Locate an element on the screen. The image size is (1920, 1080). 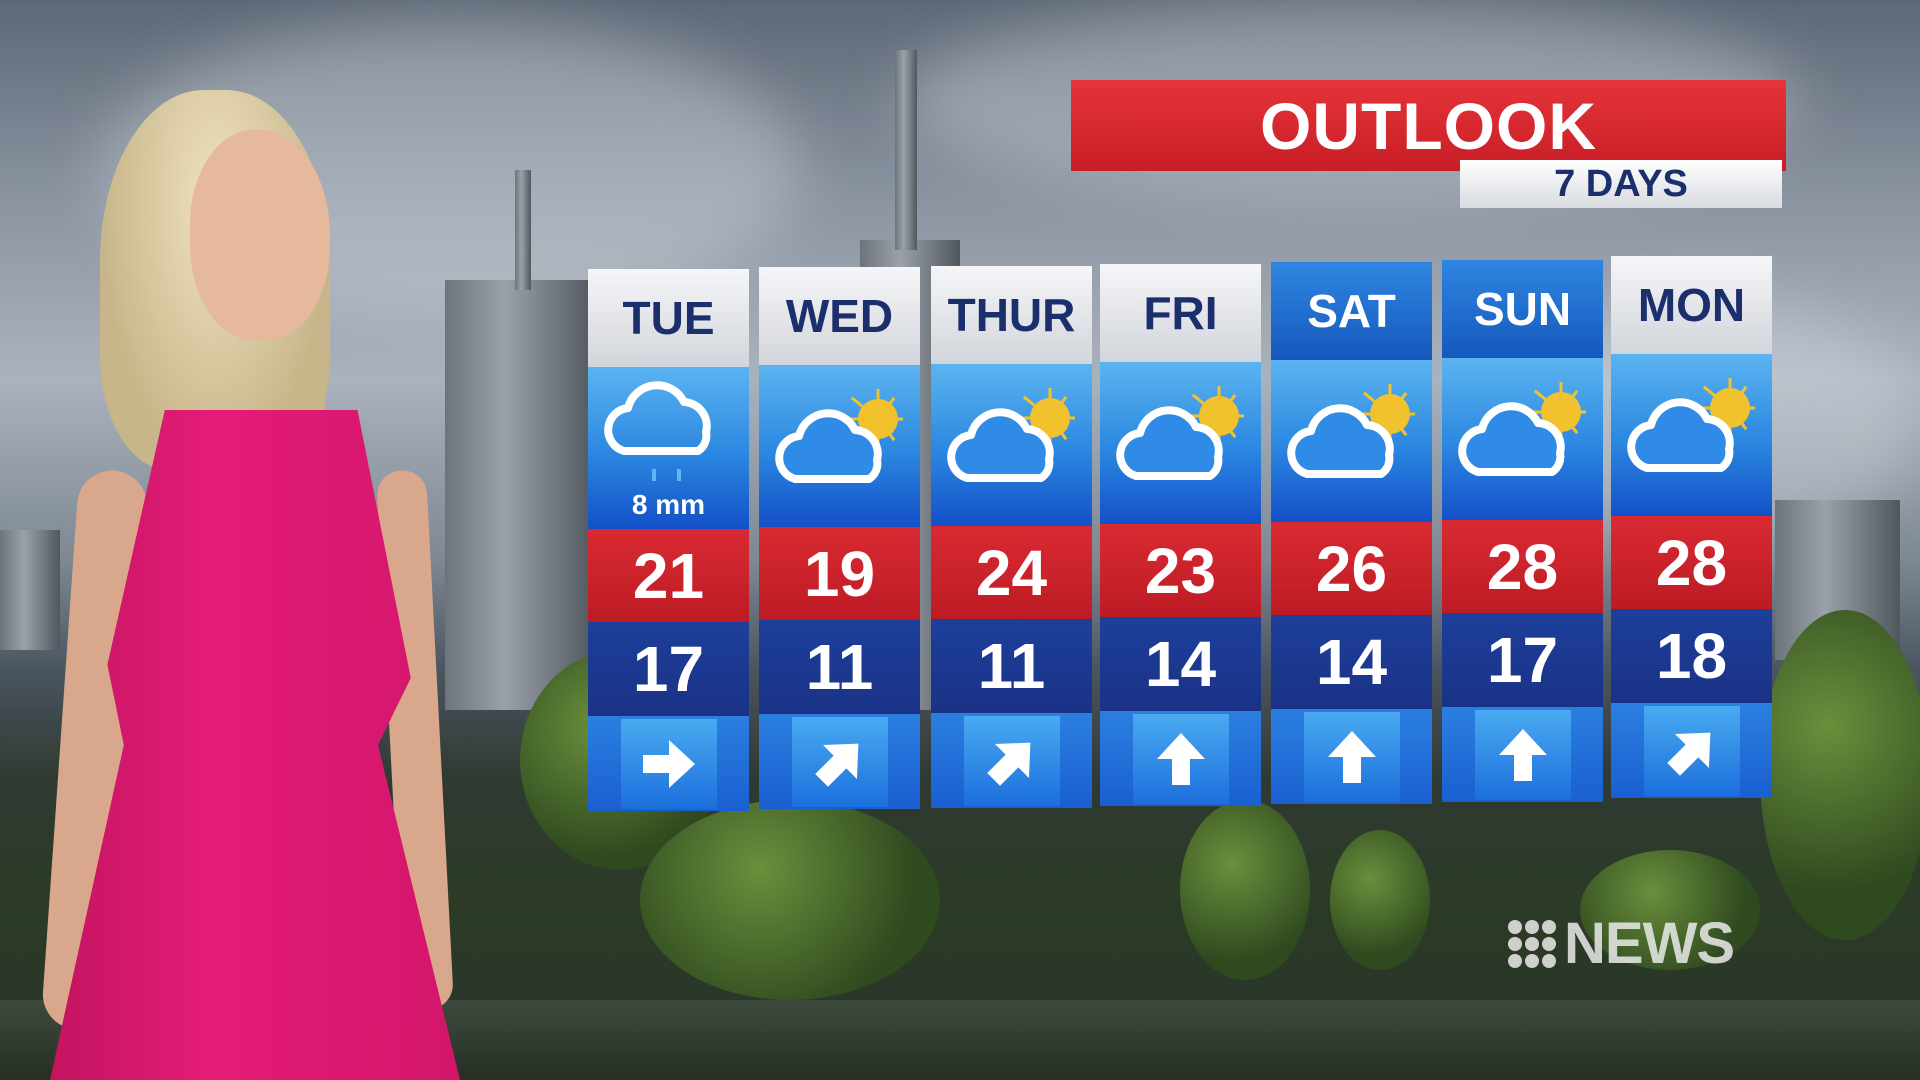
min-temperature: 18 is located at coordinates (1691, 656).